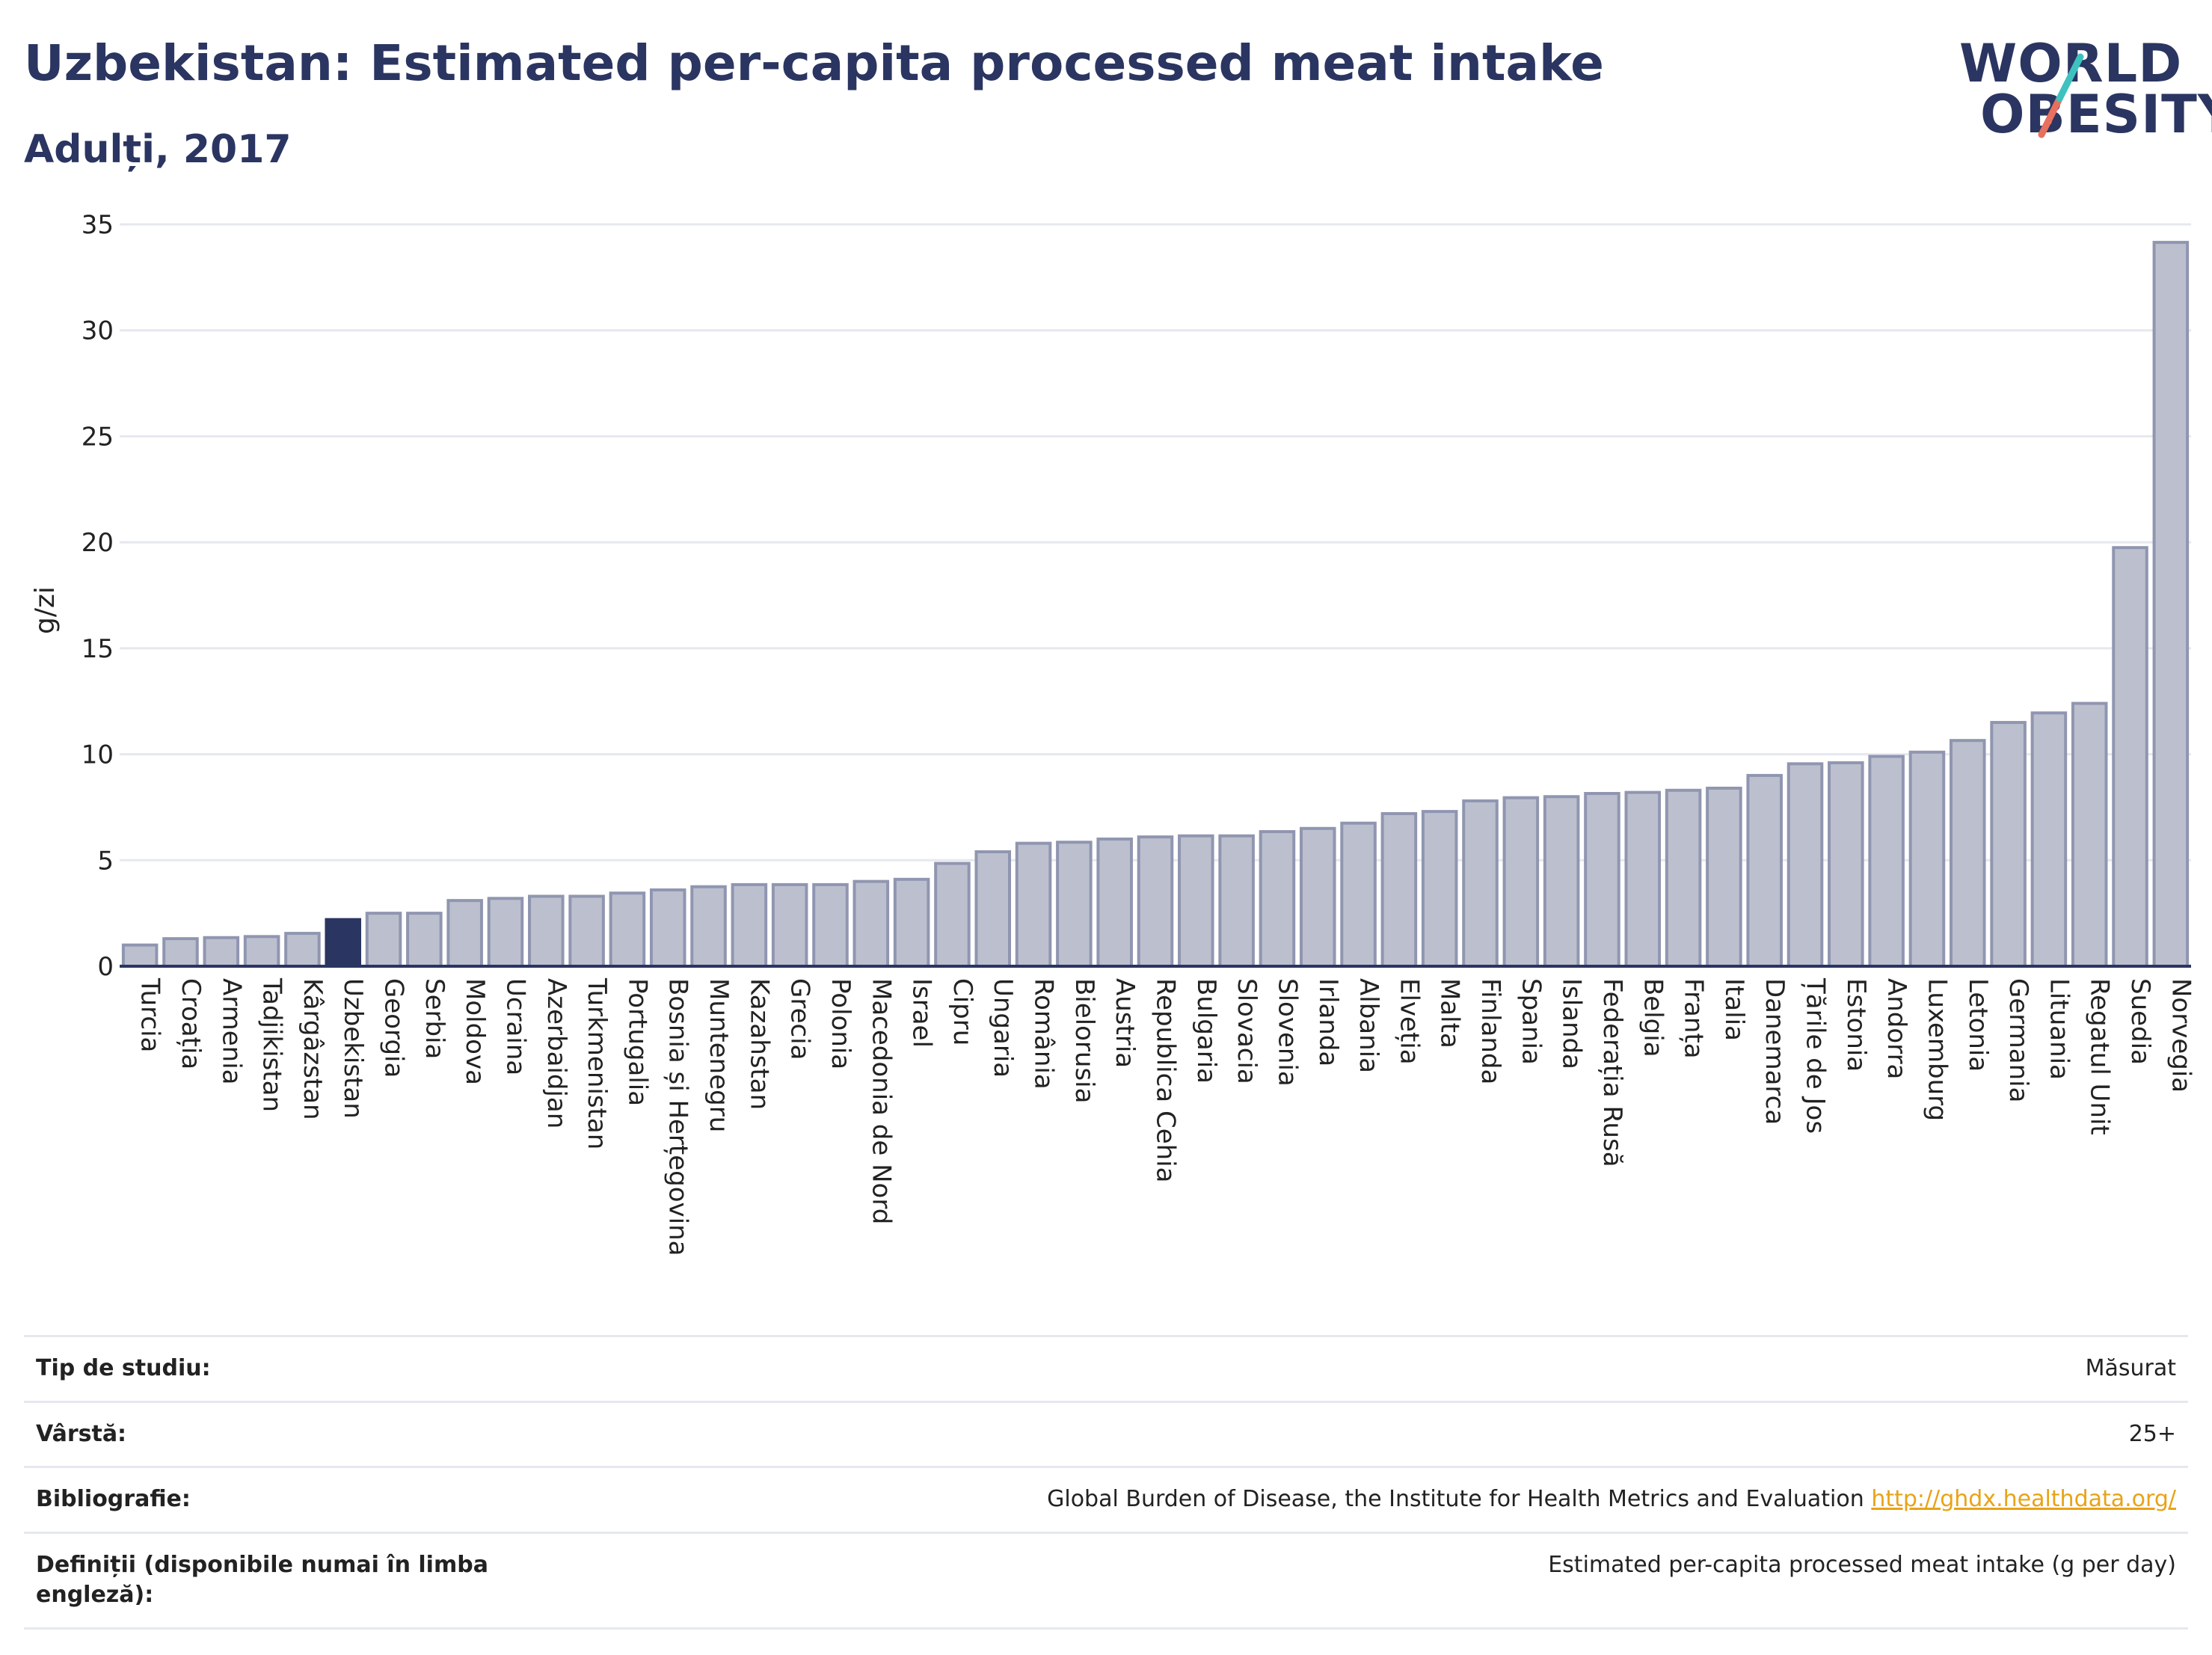 The image size is (2212, 1655). I want to click on y-tick-label: 30, so click(98, 331).